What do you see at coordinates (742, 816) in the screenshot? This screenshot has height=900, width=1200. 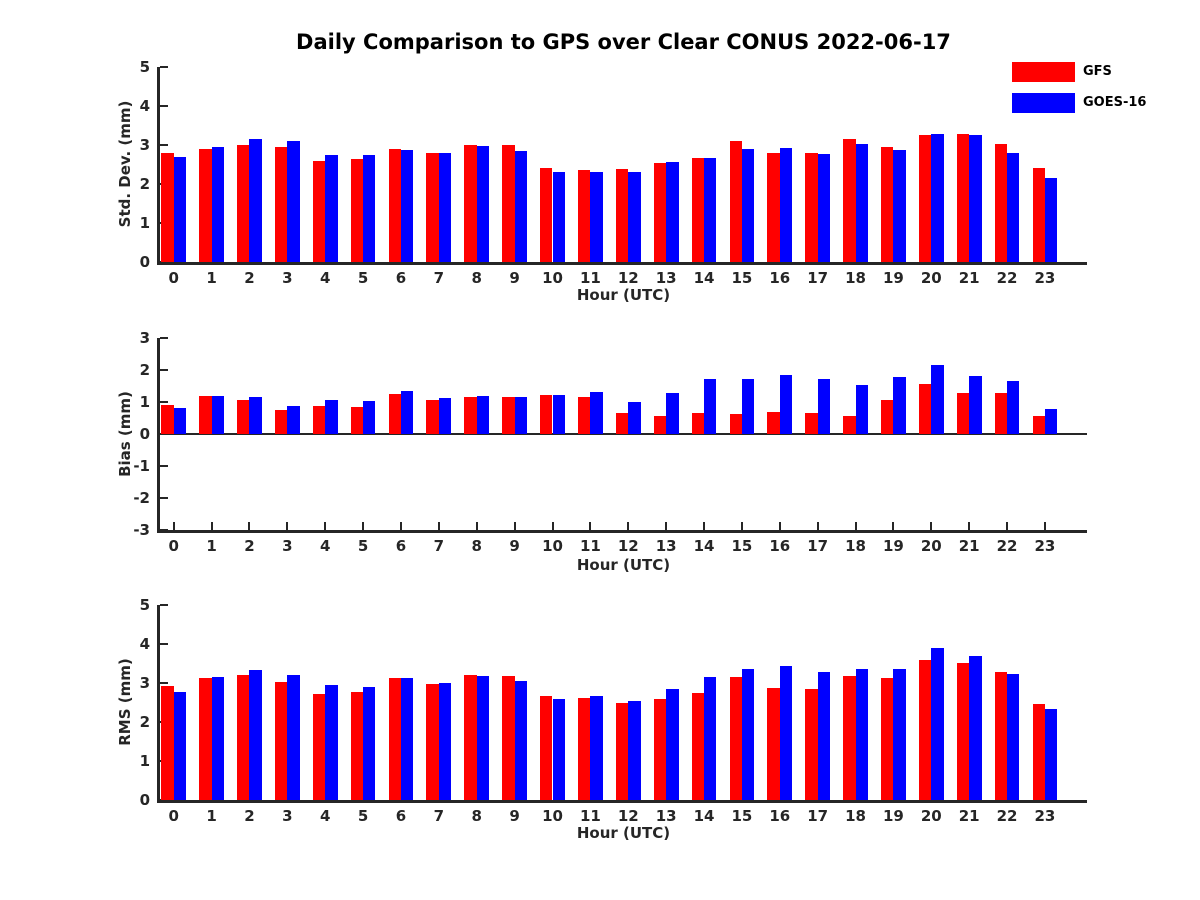 I see `x-tick-label: 15` at bounding box center [742, 816].